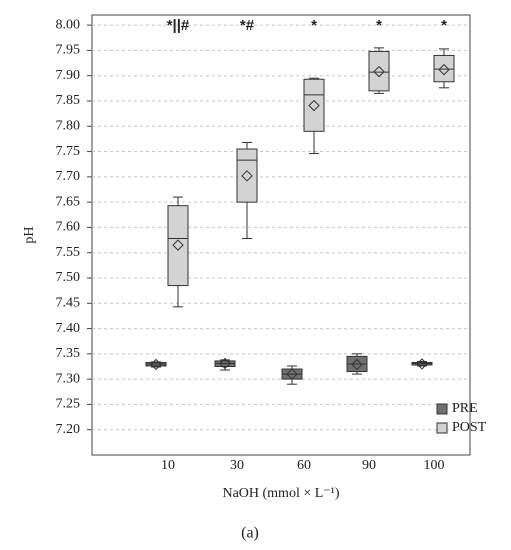  What do you see at coordinates (247, 25) in the screenshot?
I see `annotation: *#` at bounding box center [247, 25].